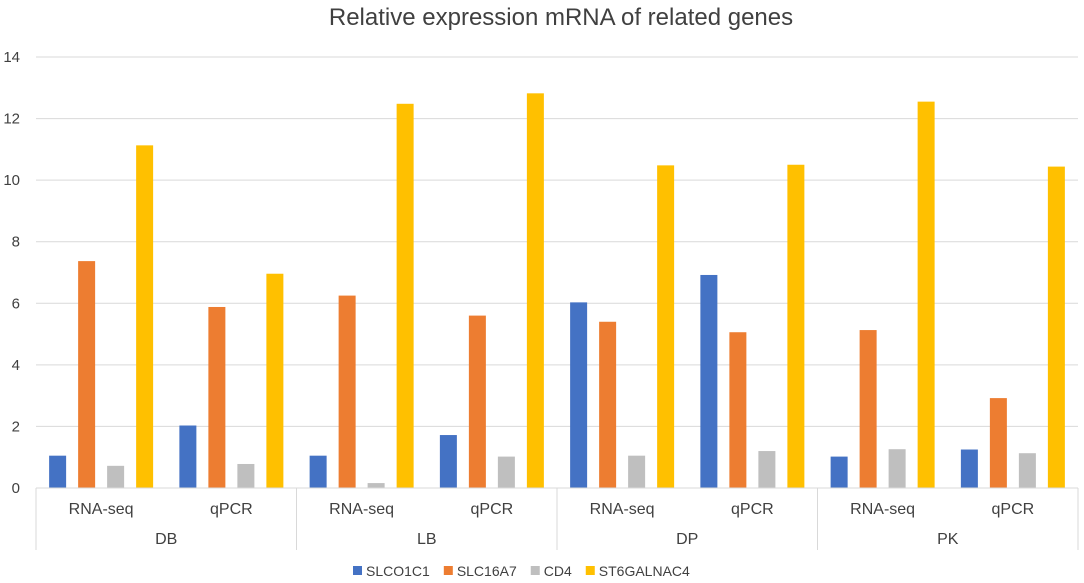  I want to click on group-label: PK, so click(948, 539).